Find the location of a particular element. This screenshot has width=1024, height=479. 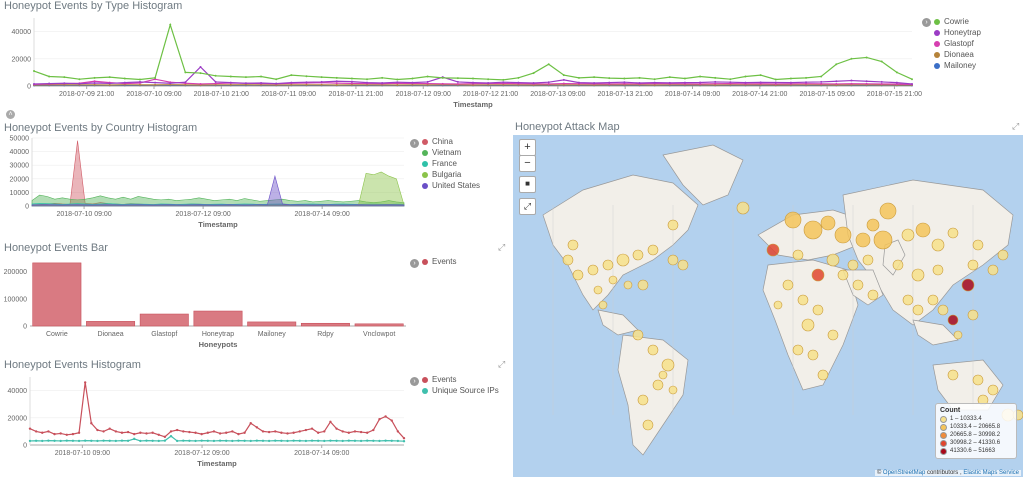

legend-item: China is located at coordinates (451, 141).